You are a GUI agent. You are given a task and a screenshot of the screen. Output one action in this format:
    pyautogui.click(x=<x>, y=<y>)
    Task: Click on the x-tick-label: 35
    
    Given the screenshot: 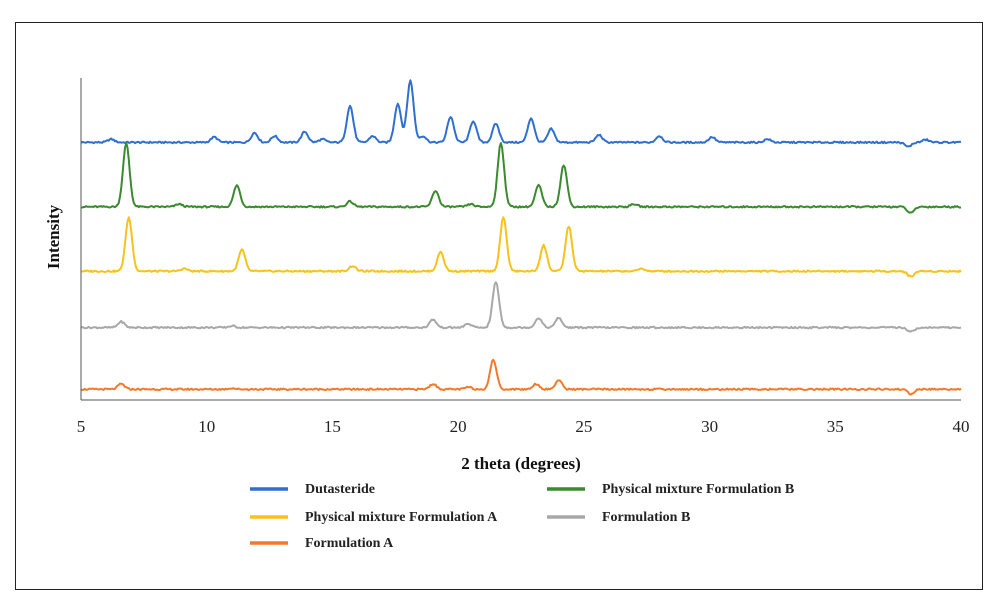 What is the action you would take?
    pyautogui.click(x=835, y=426)
    